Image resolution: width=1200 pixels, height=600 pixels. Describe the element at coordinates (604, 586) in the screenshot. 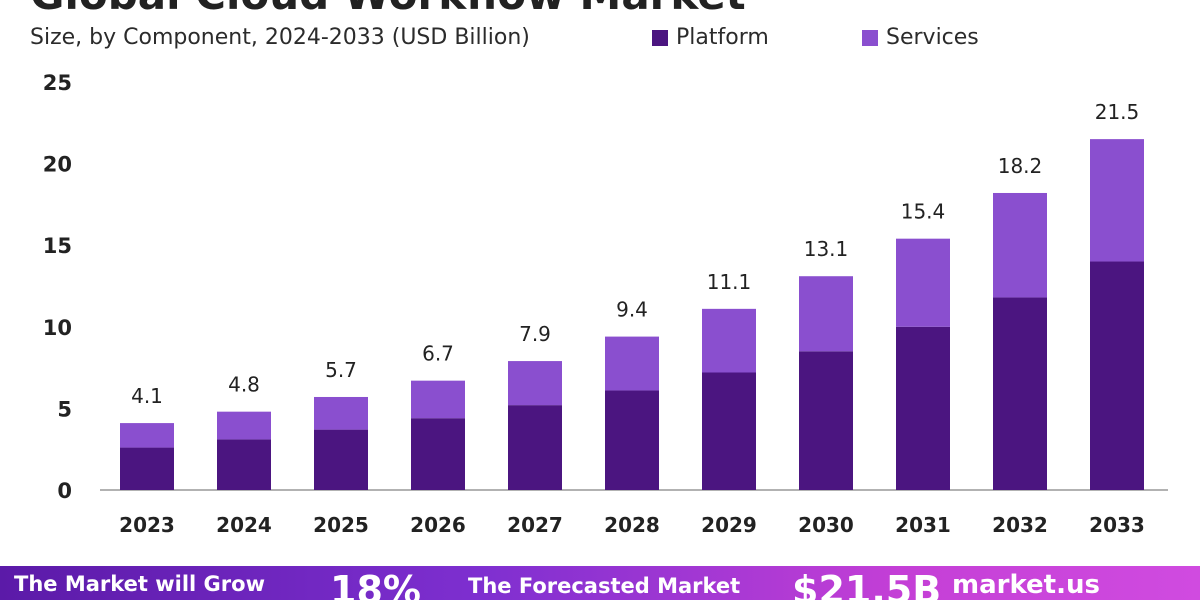

I see `footer-forecast-text: The Forecasted Market` at that location.